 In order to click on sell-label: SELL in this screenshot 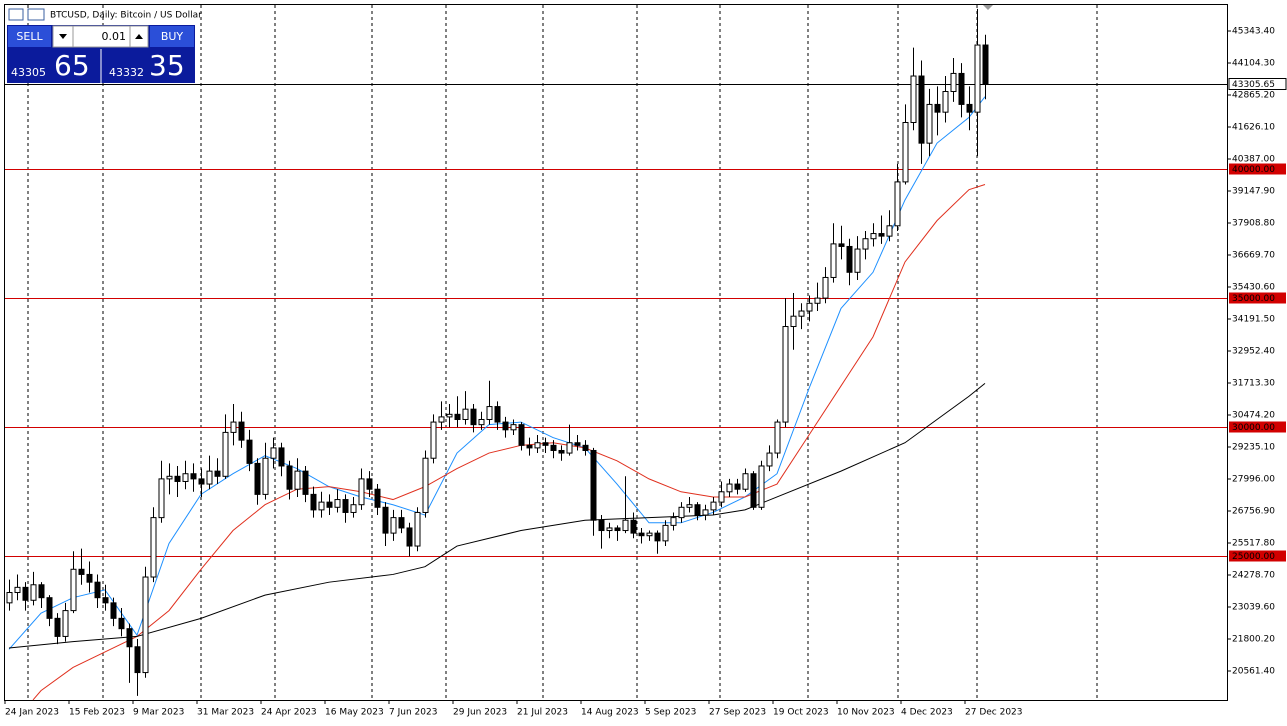, I will do `click(29, 36)`.